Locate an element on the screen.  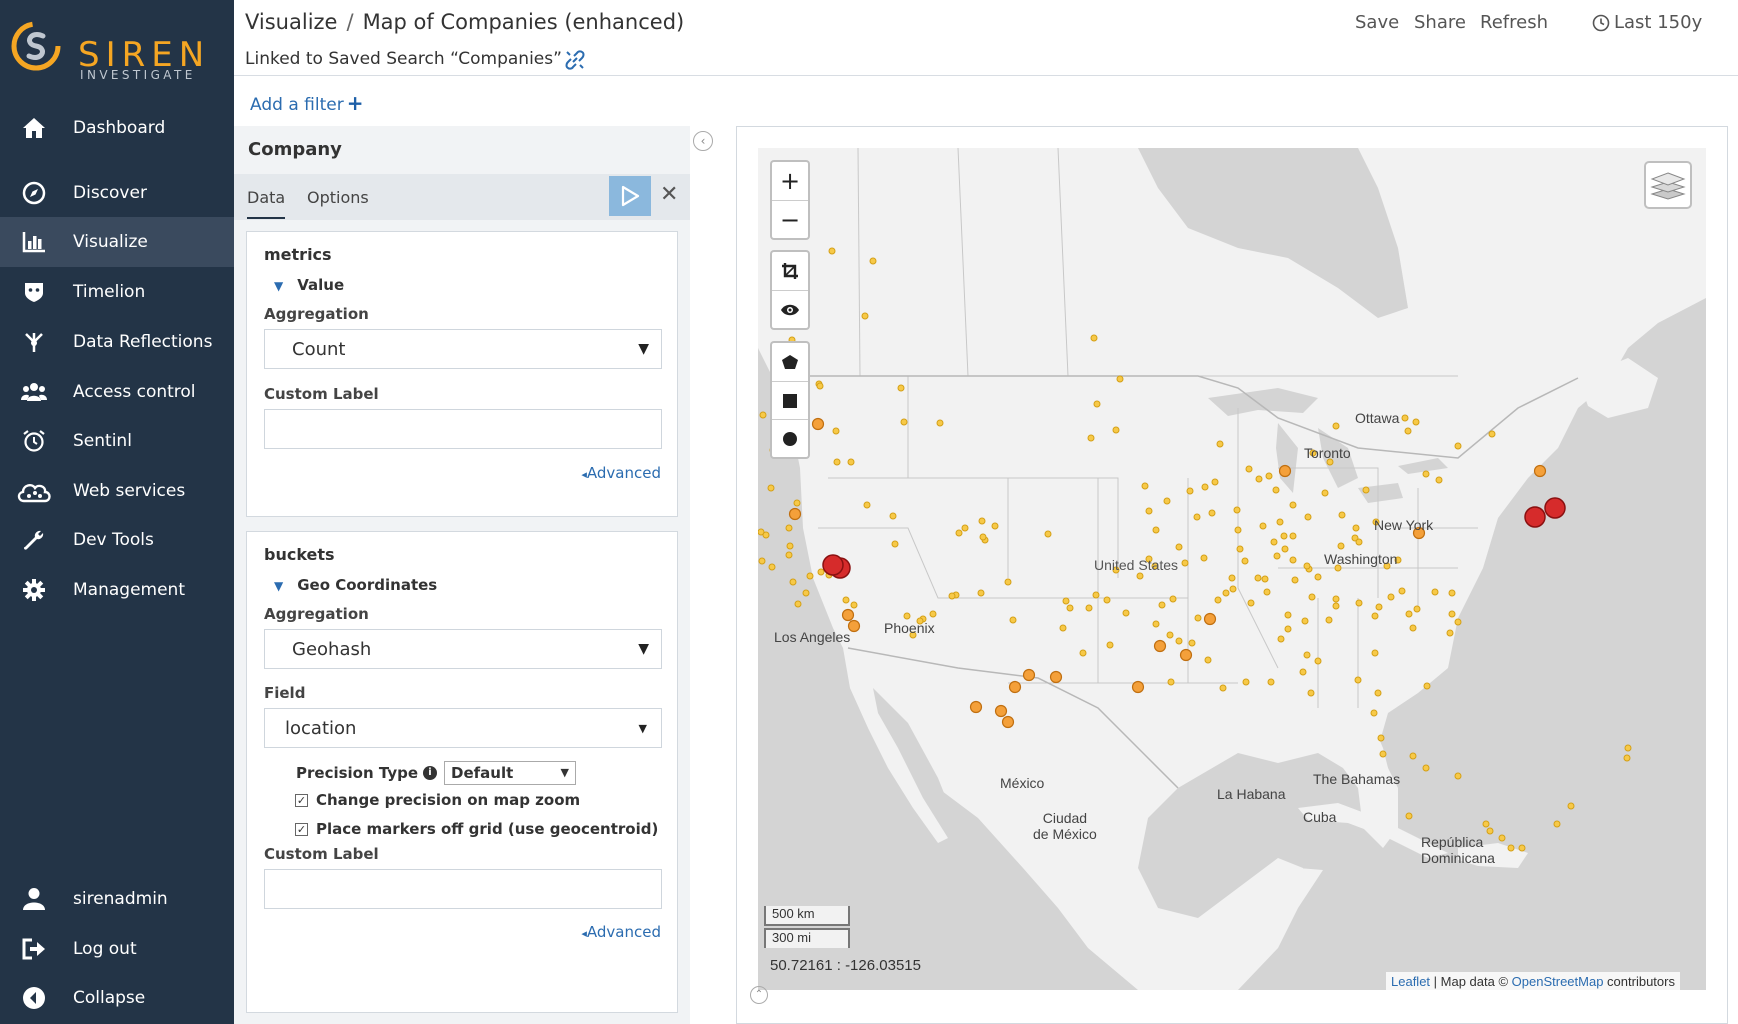
breadcrumb-root: Visualize is located at coordinates (291, 22).